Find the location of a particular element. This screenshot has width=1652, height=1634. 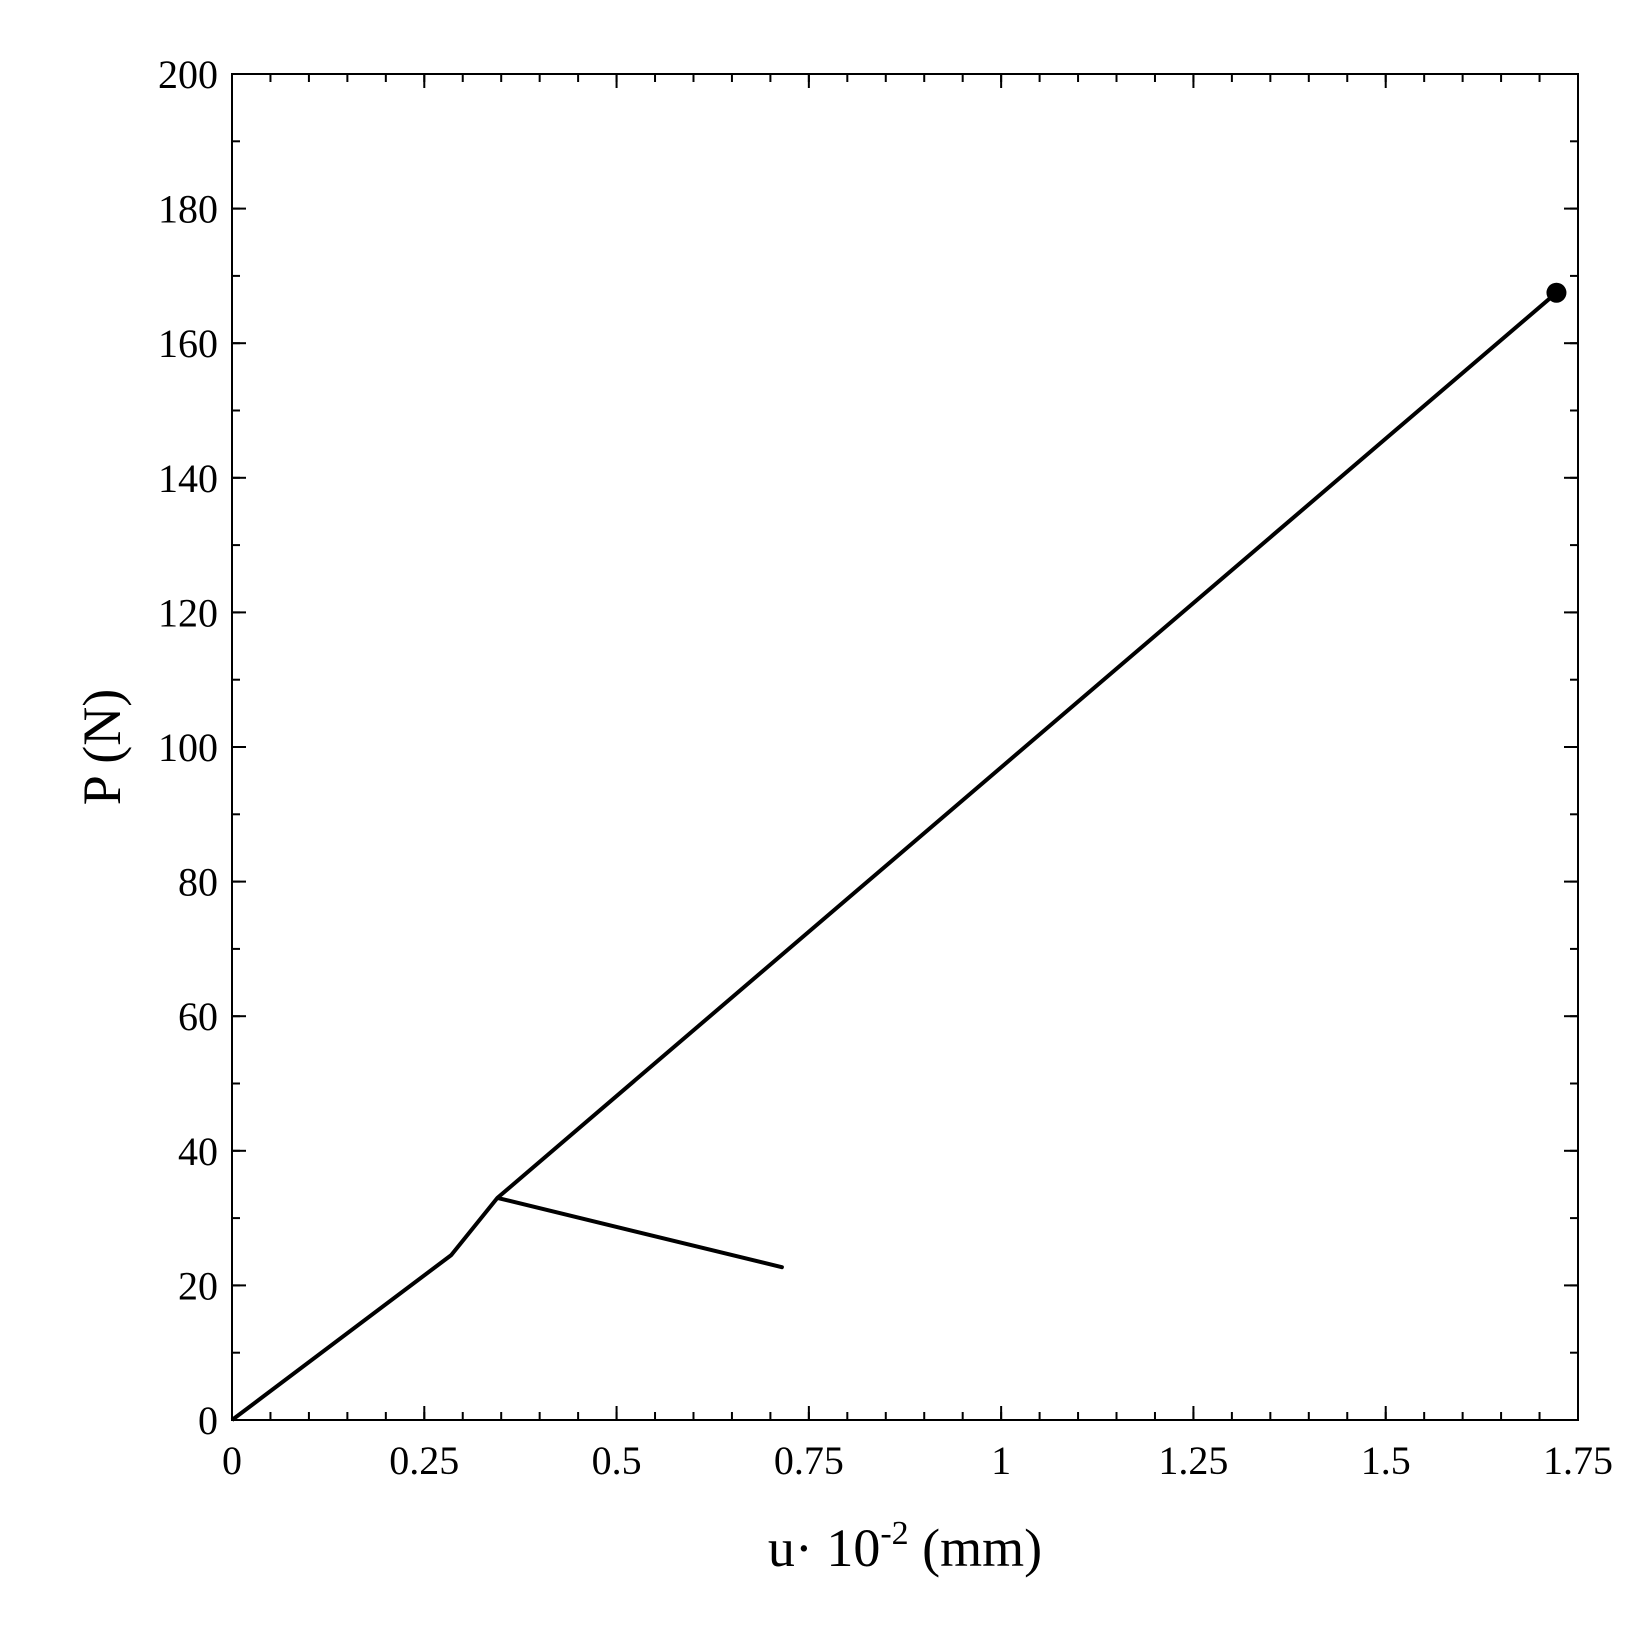

x-tick-label: 0.25 is located at coordinates (424, 1460).